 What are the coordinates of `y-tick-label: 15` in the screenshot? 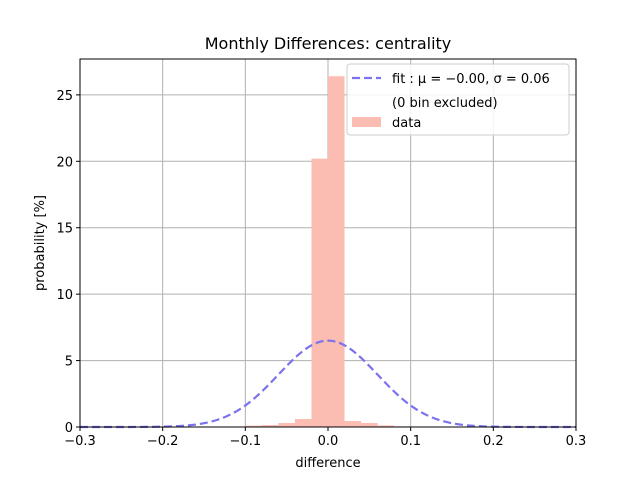 It's located at (64, 229).